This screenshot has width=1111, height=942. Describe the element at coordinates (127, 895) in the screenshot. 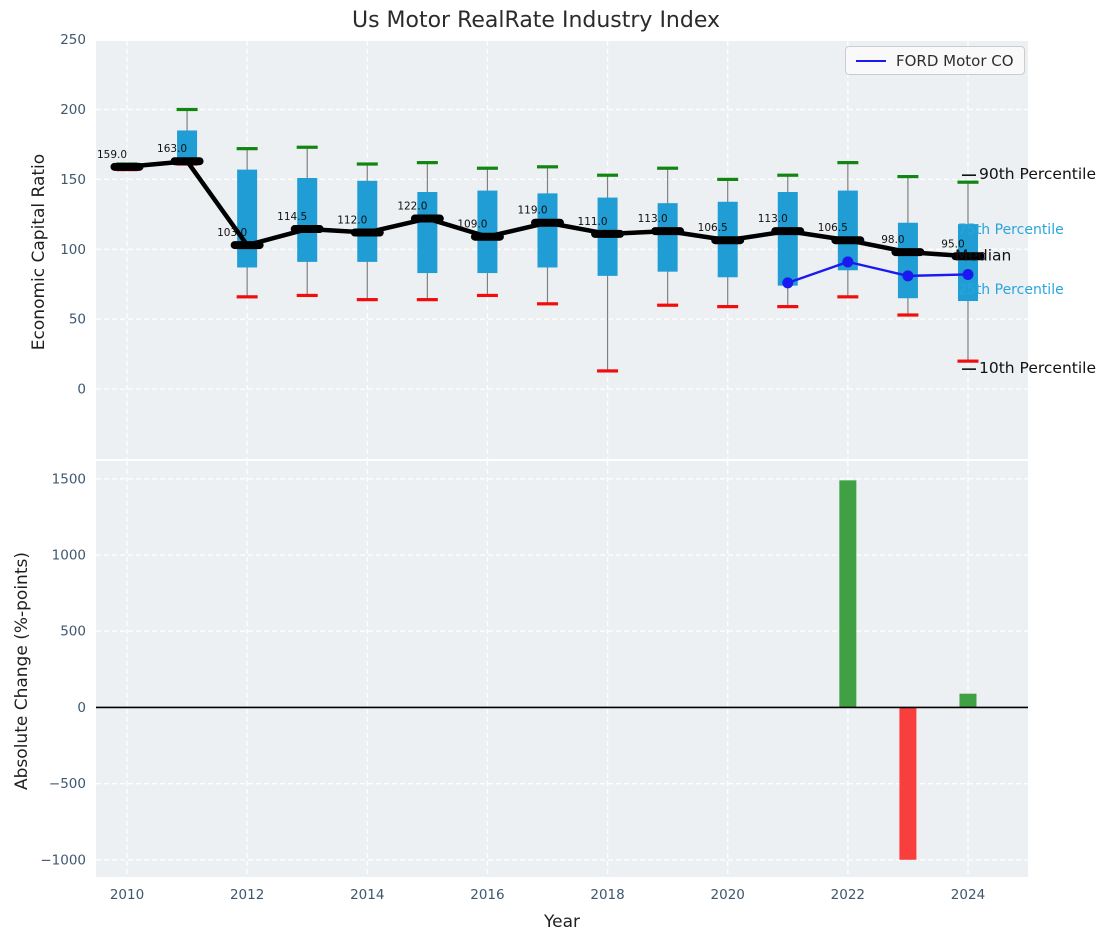

I see `svg-text: 2010` at that location.